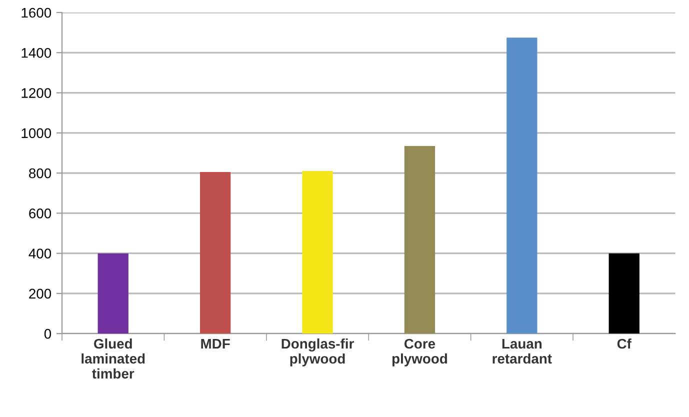 The height and width of the screenshot is (417, 689). Describe the element at coordinates (37, 133) in the screenshot. I see `y-tick-label: 1000` at that location.